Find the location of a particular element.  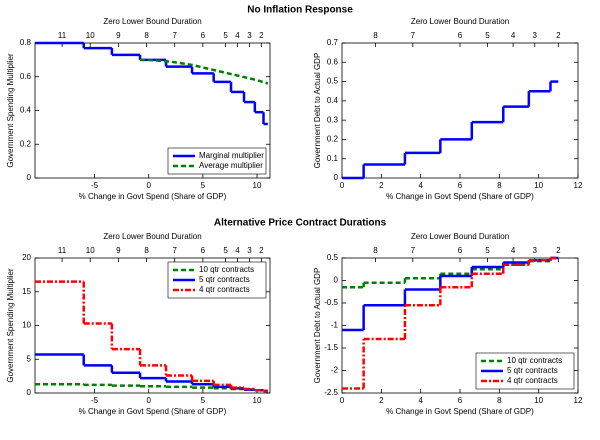

legend is located at coordinates (217, 161).